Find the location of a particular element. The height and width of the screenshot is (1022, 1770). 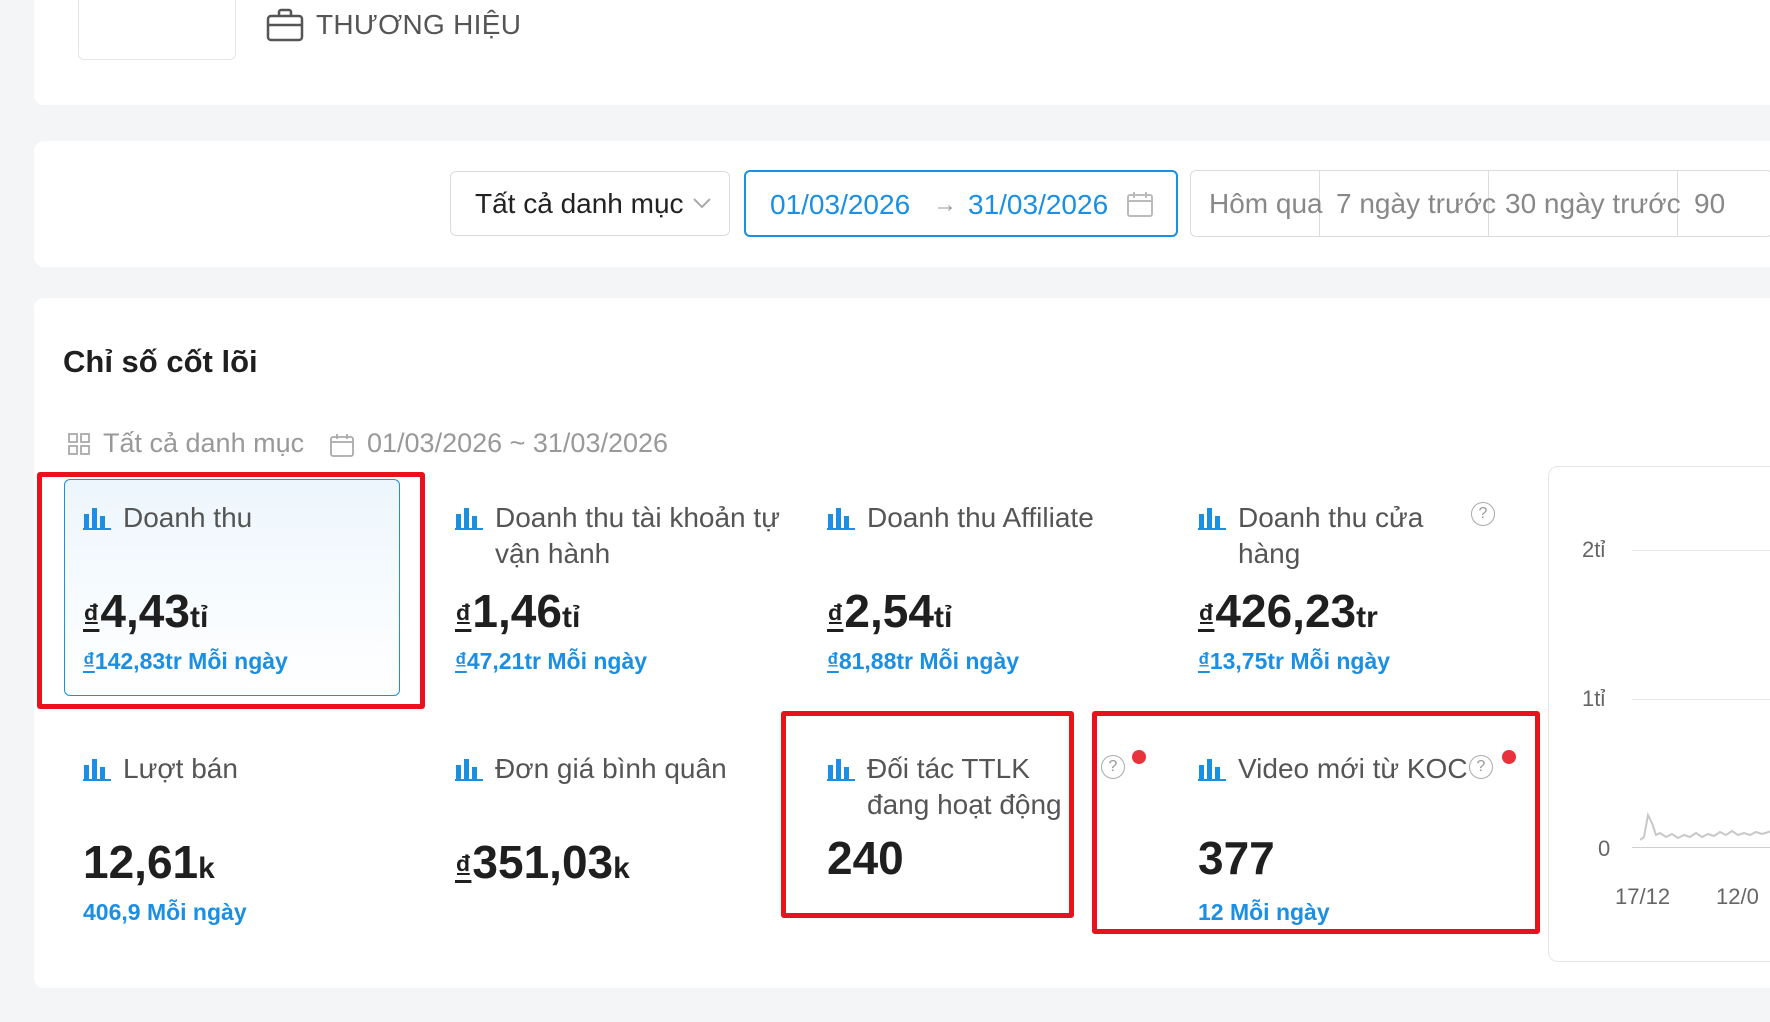

metric-value: 240 is located at coordinates (865, 858).